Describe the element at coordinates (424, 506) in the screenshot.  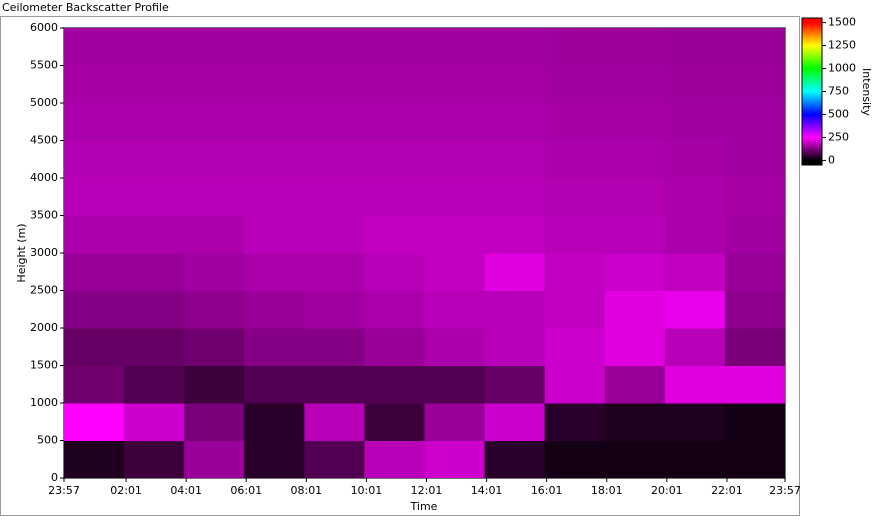
I see `x-axis-label: Time` at that location.